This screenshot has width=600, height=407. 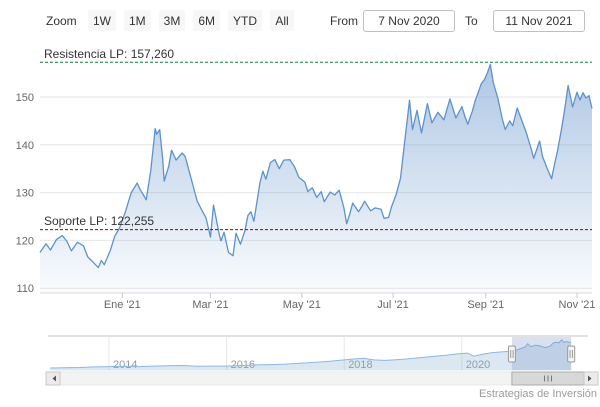 I want to click on zoom-button-1m: 1M, so click(x=137, y=20).